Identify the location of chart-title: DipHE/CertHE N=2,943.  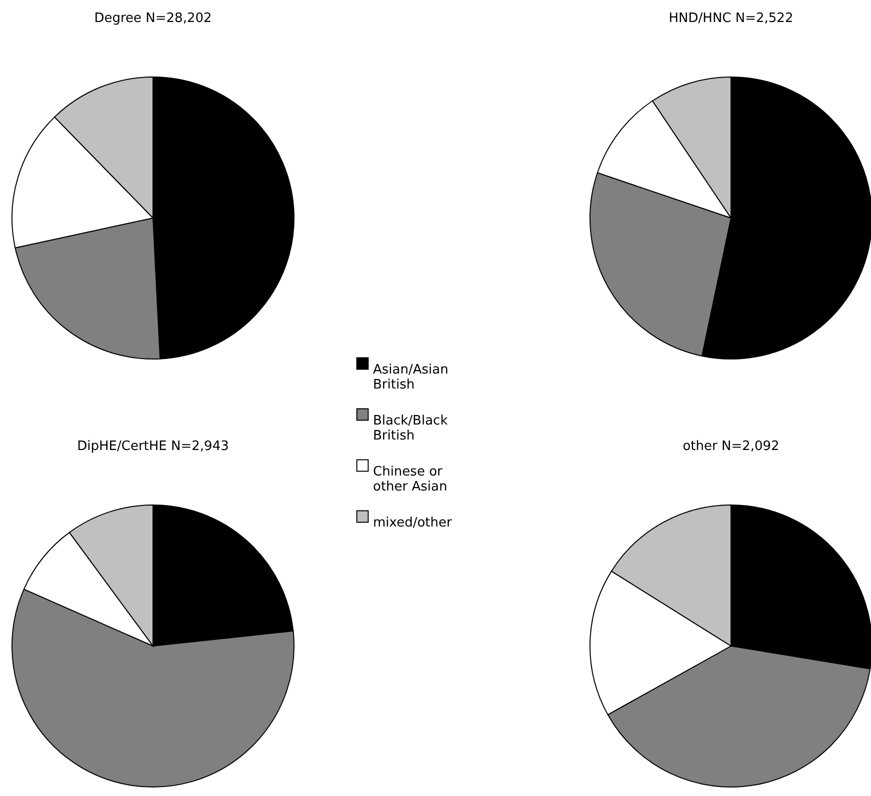
(153, 446).